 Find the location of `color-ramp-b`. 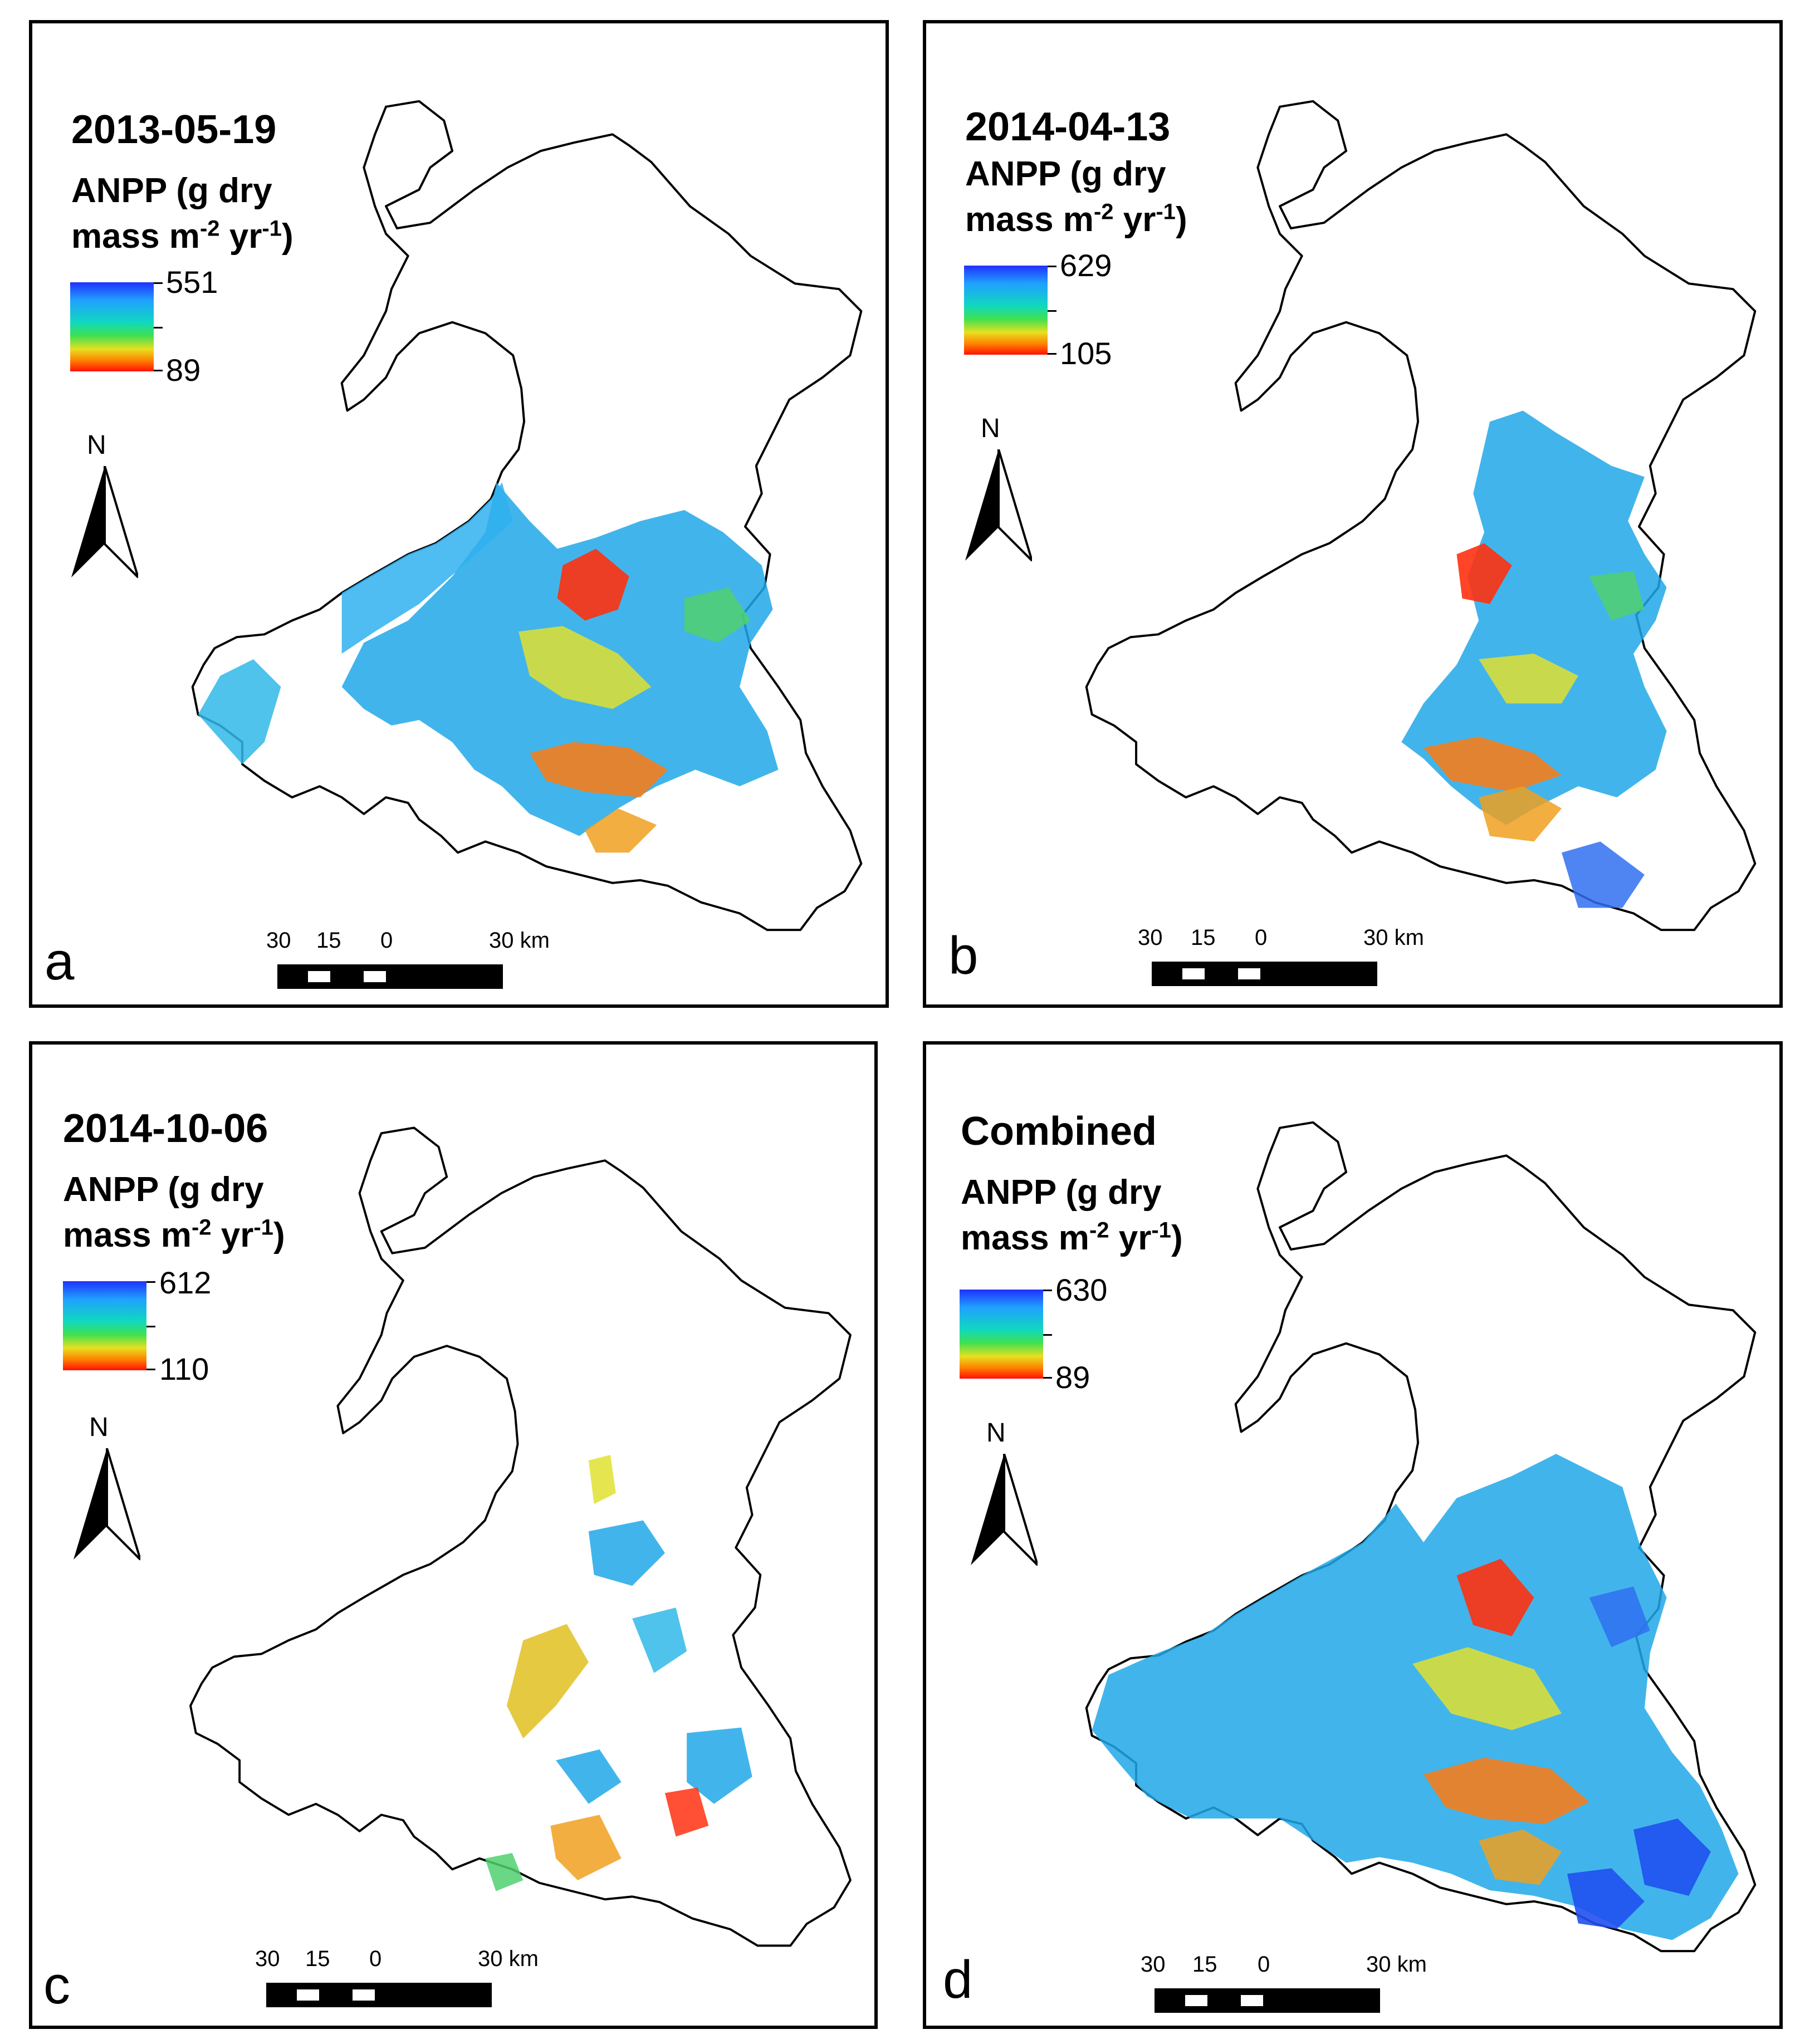

color-ramp-b is located at coordinates (1006, 310).